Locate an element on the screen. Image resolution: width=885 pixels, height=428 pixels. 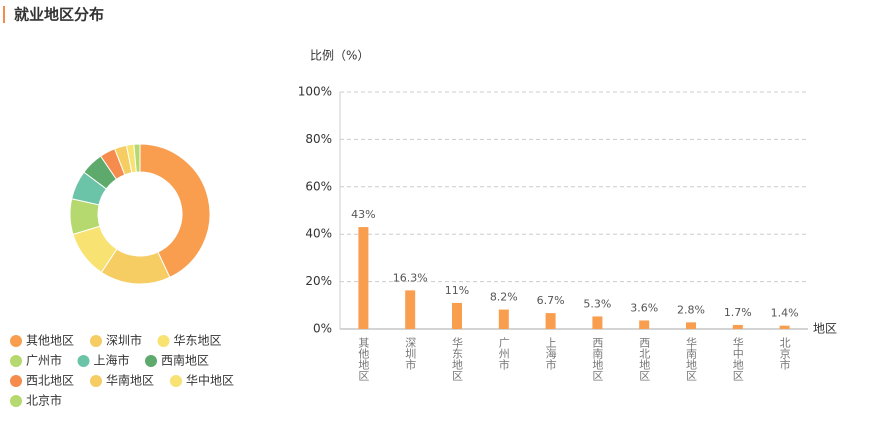
value-label: 8.2% is located at coordinates (504, 297).